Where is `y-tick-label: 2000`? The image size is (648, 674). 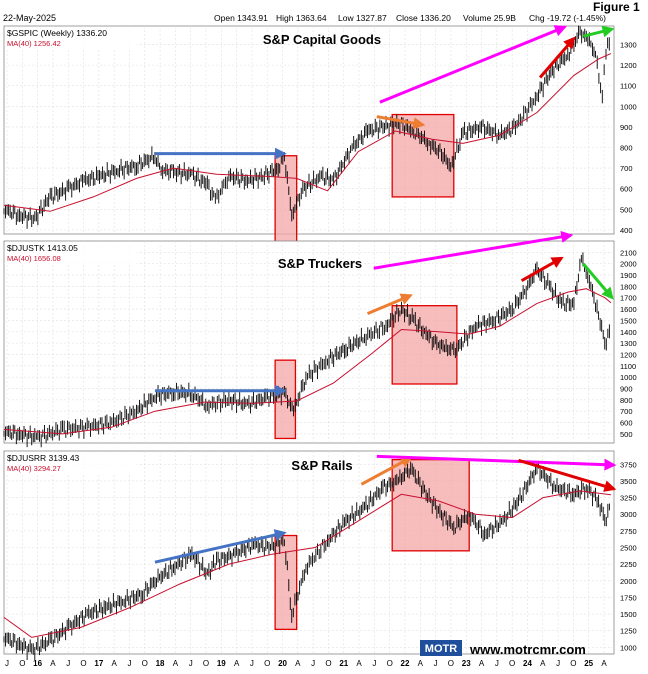 y-tick-label: 2000 is located at coordinates (628, 264).